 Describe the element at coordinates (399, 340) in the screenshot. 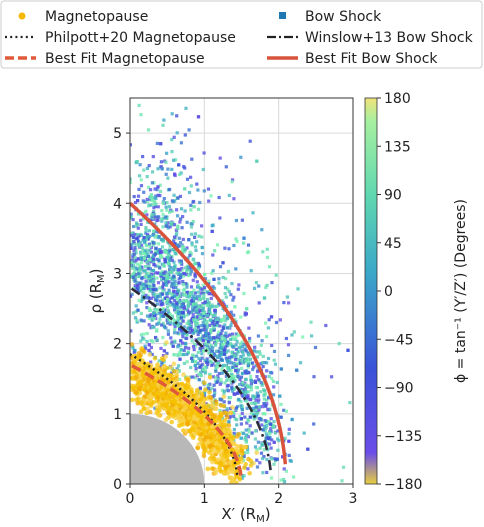

I see `colorbar-tick-label: −45` at that location.